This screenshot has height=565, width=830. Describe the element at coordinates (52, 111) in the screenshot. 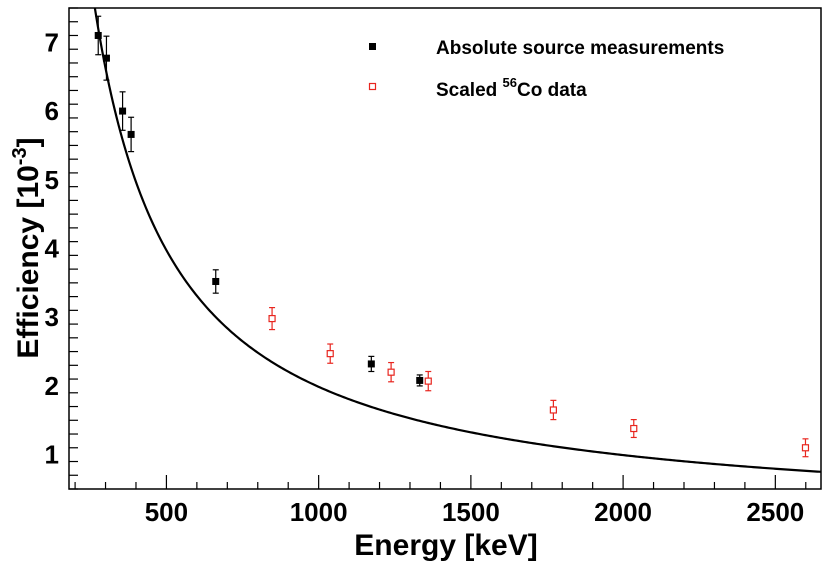

I see `y-tick-label: 6` at that location.